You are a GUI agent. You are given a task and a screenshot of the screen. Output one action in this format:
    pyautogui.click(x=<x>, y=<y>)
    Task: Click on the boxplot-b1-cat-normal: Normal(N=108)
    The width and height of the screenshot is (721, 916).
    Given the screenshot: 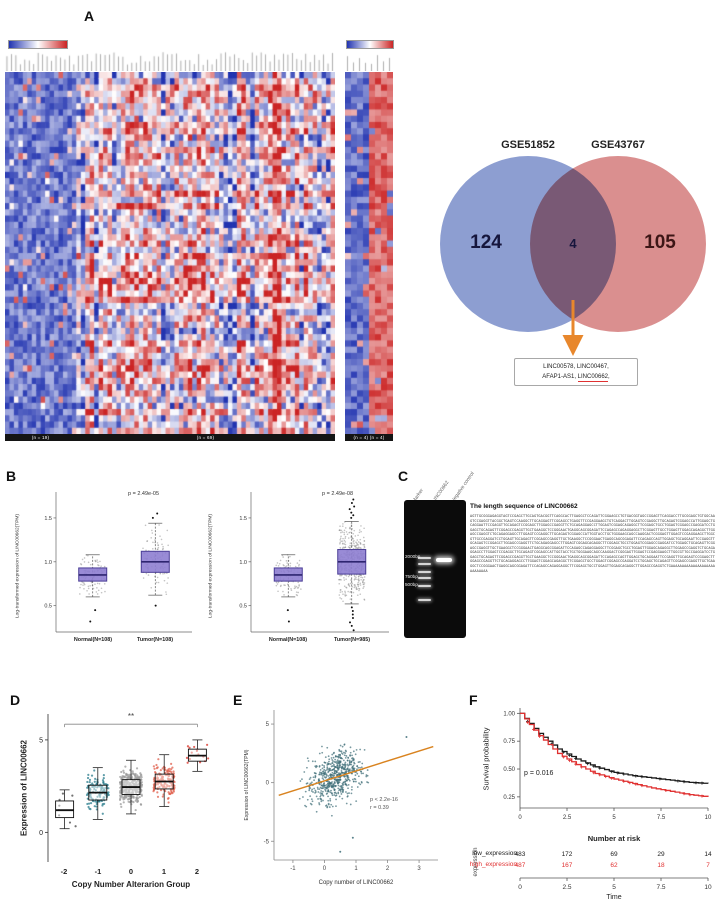 What is the action you would take?
    pyautogui.click(x=93, y=640)
    